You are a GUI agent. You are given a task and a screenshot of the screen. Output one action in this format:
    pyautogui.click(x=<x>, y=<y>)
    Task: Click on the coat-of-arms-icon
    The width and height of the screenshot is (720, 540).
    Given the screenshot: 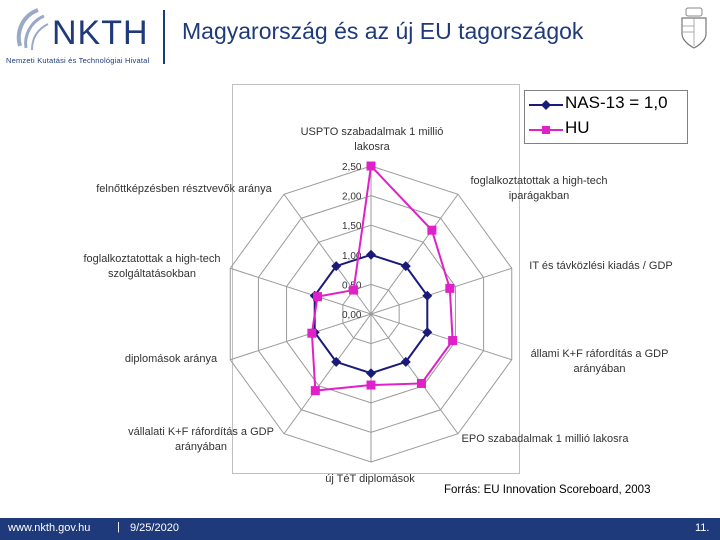 What is the action you would take?
    pyautogui.click(x=694, y=28)
    